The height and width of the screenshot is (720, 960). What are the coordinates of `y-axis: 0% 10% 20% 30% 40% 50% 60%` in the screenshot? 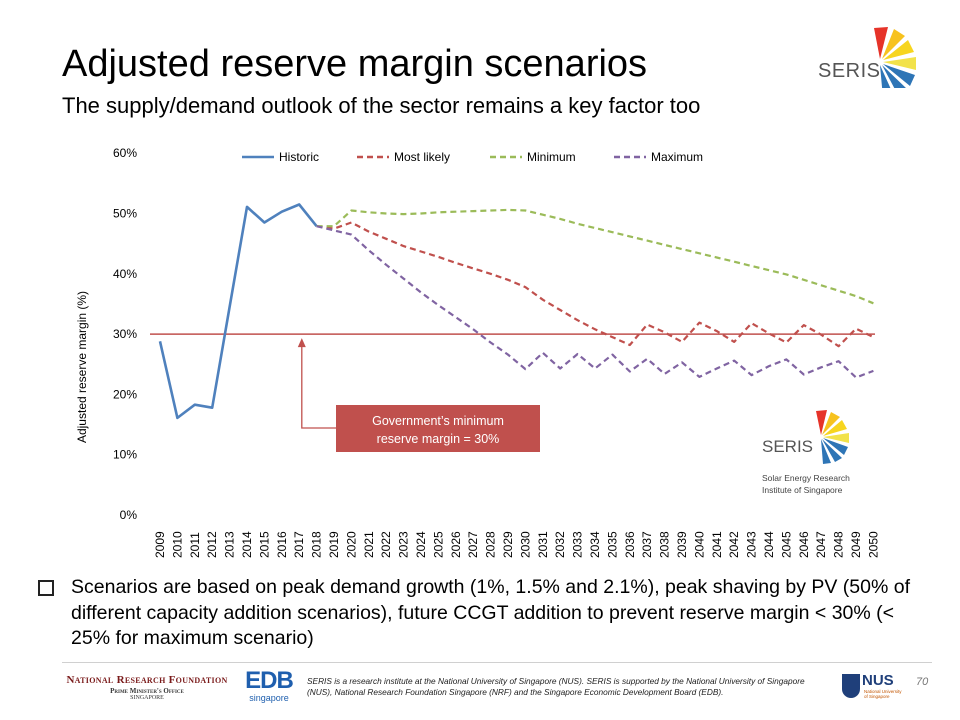 It's located at (125, 334).